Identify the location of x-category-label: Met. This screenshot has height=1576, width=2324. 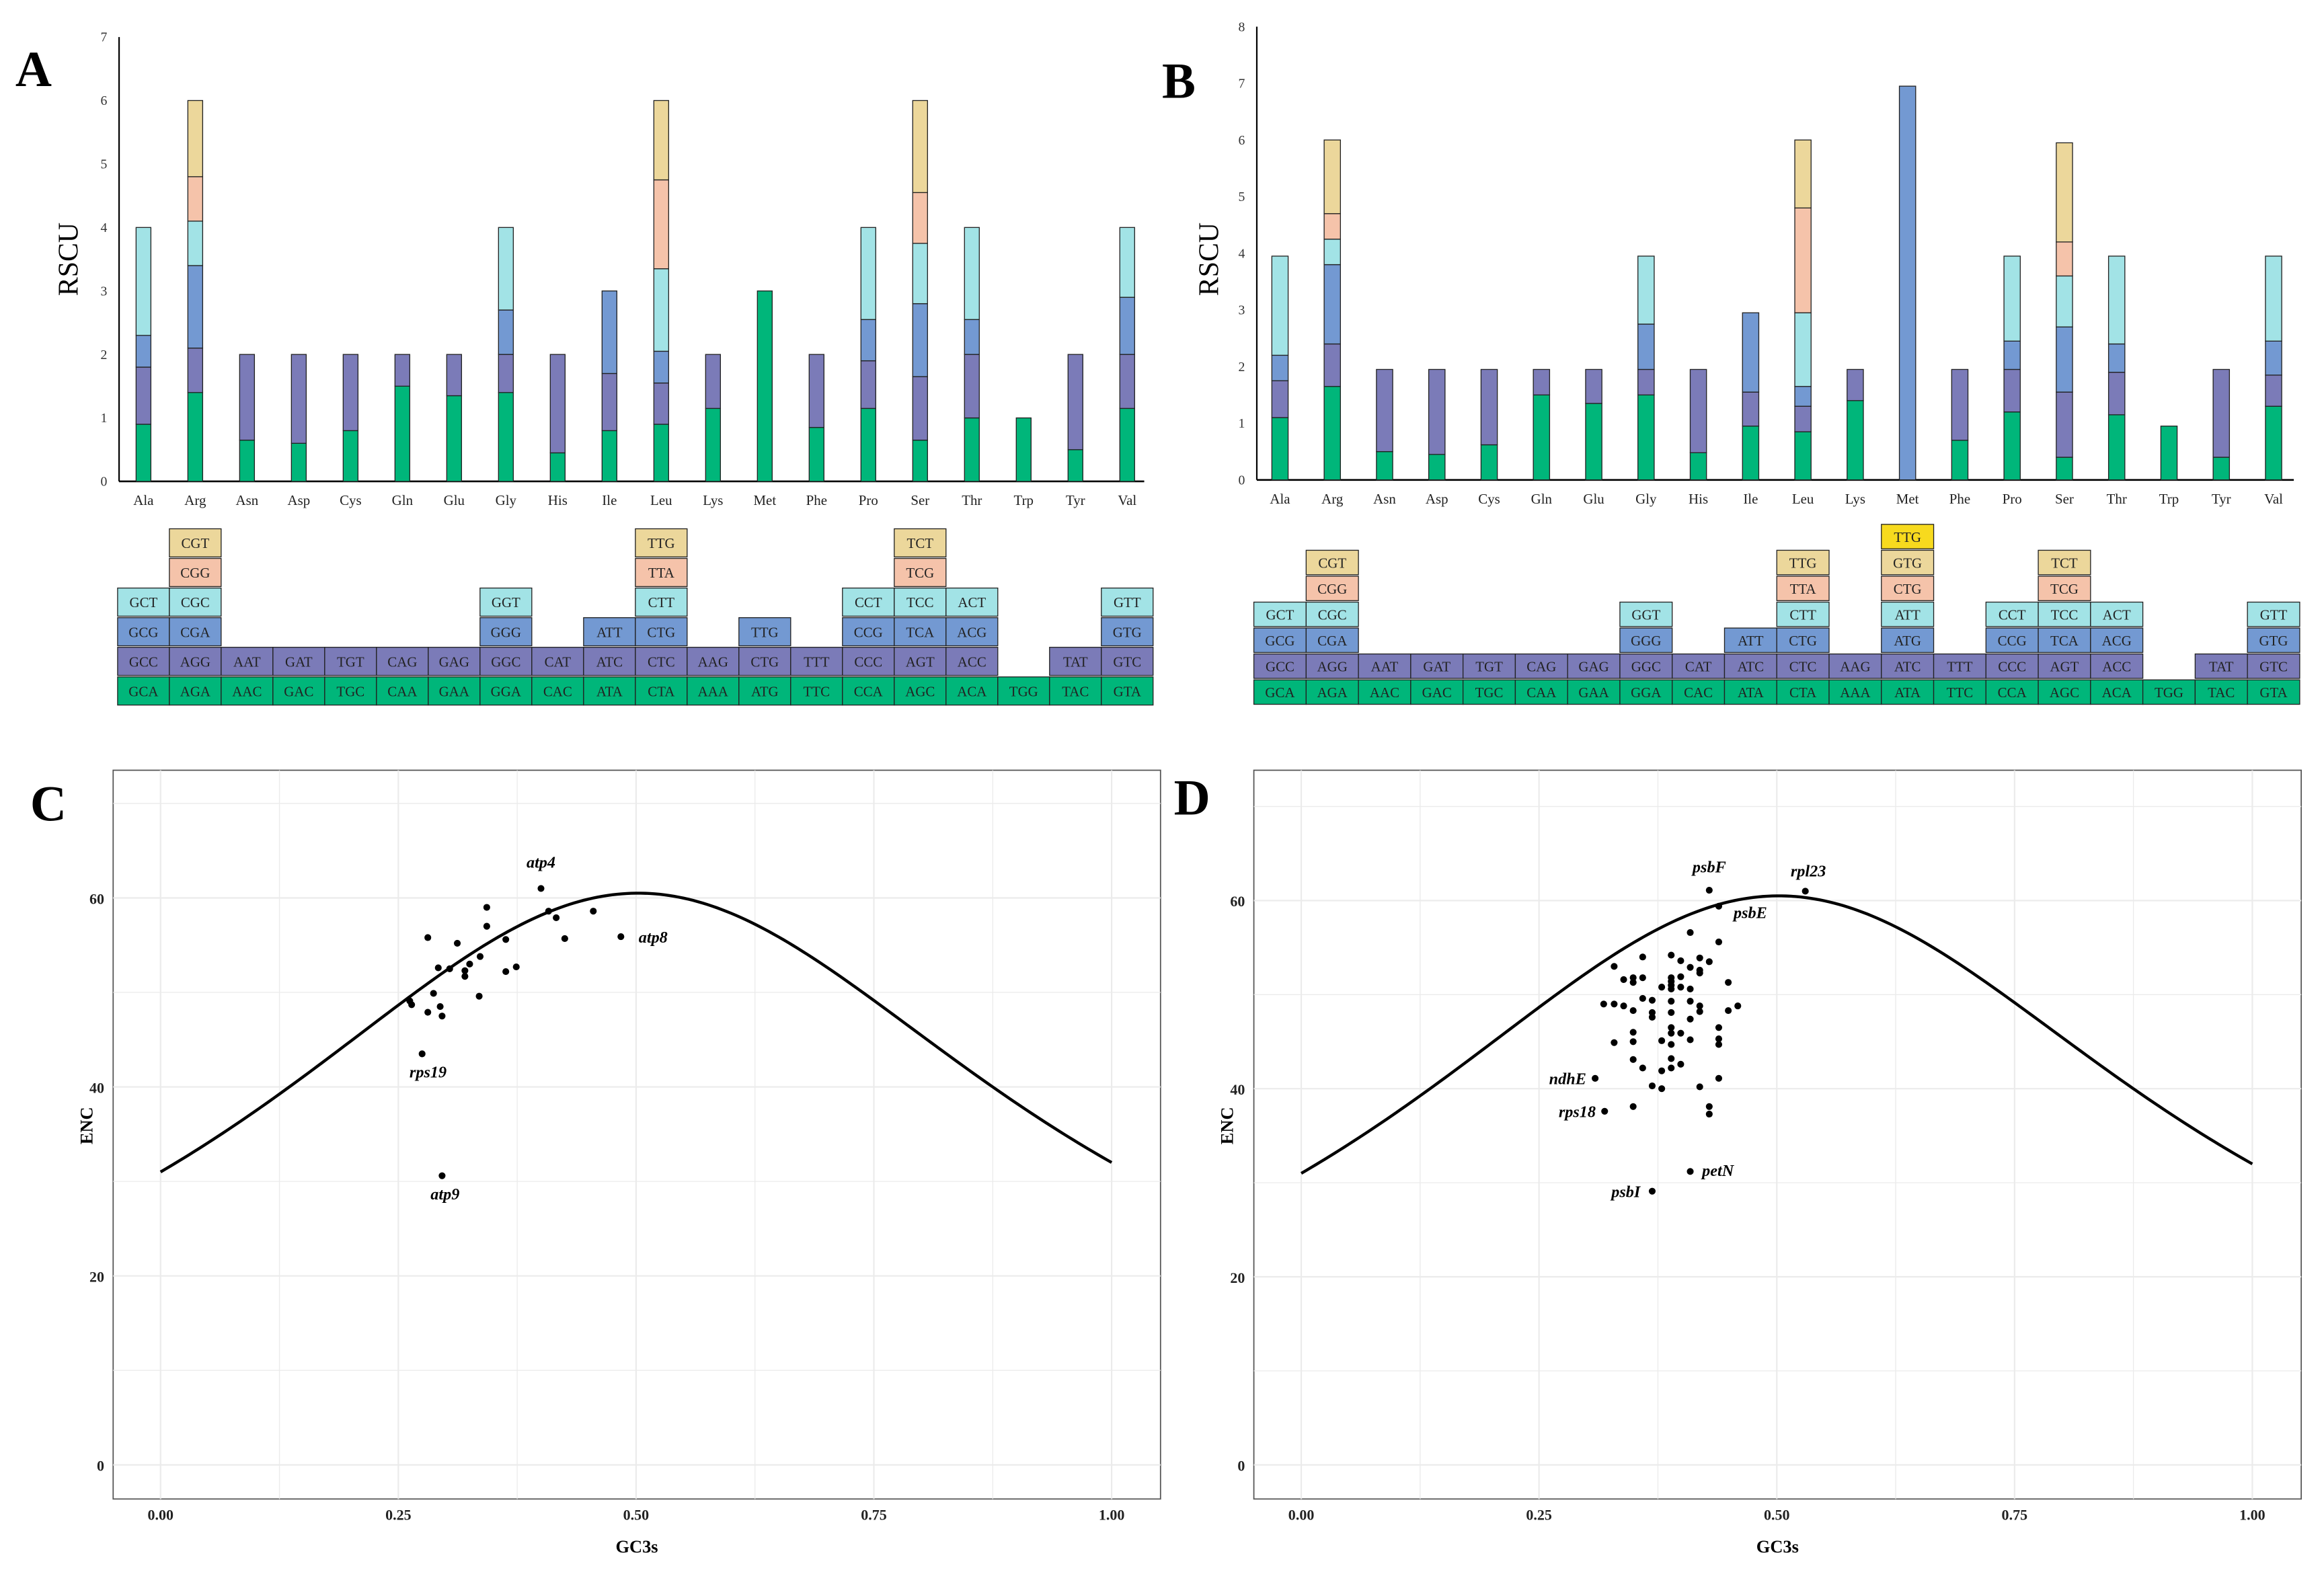
(1907, 499).